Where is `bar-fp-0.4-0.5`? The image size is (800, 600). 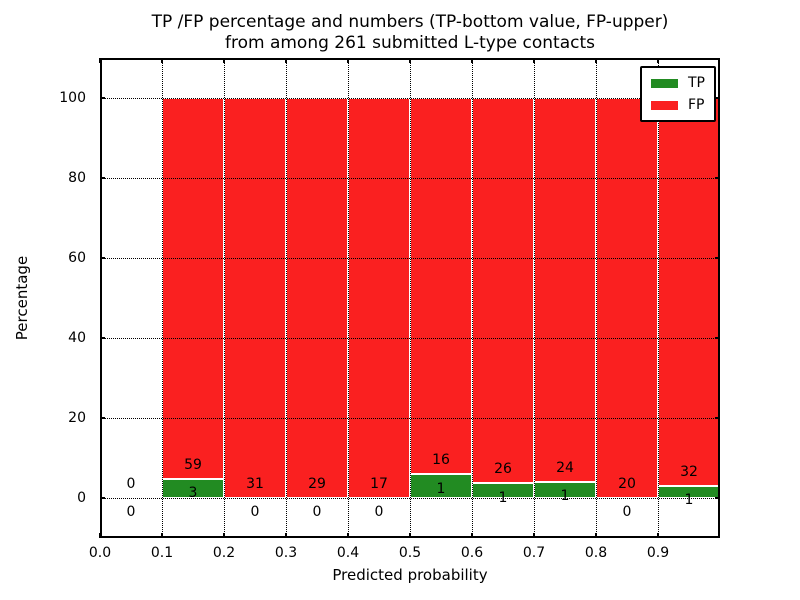
bar-fp-0.4-0.5 is located at coordinates (379, 298).